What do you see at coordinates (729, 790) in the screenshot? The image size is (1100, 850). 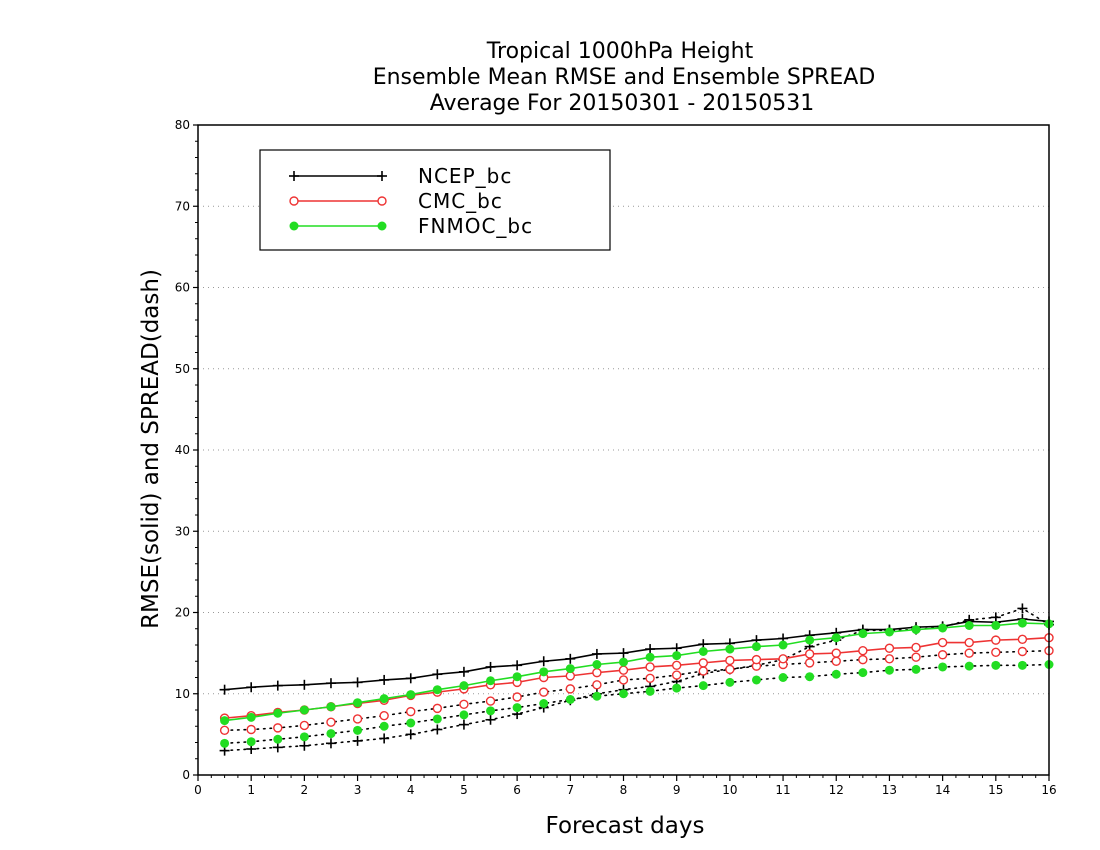 I see `x-tick-label: 10` at bounding box center [729, 790].